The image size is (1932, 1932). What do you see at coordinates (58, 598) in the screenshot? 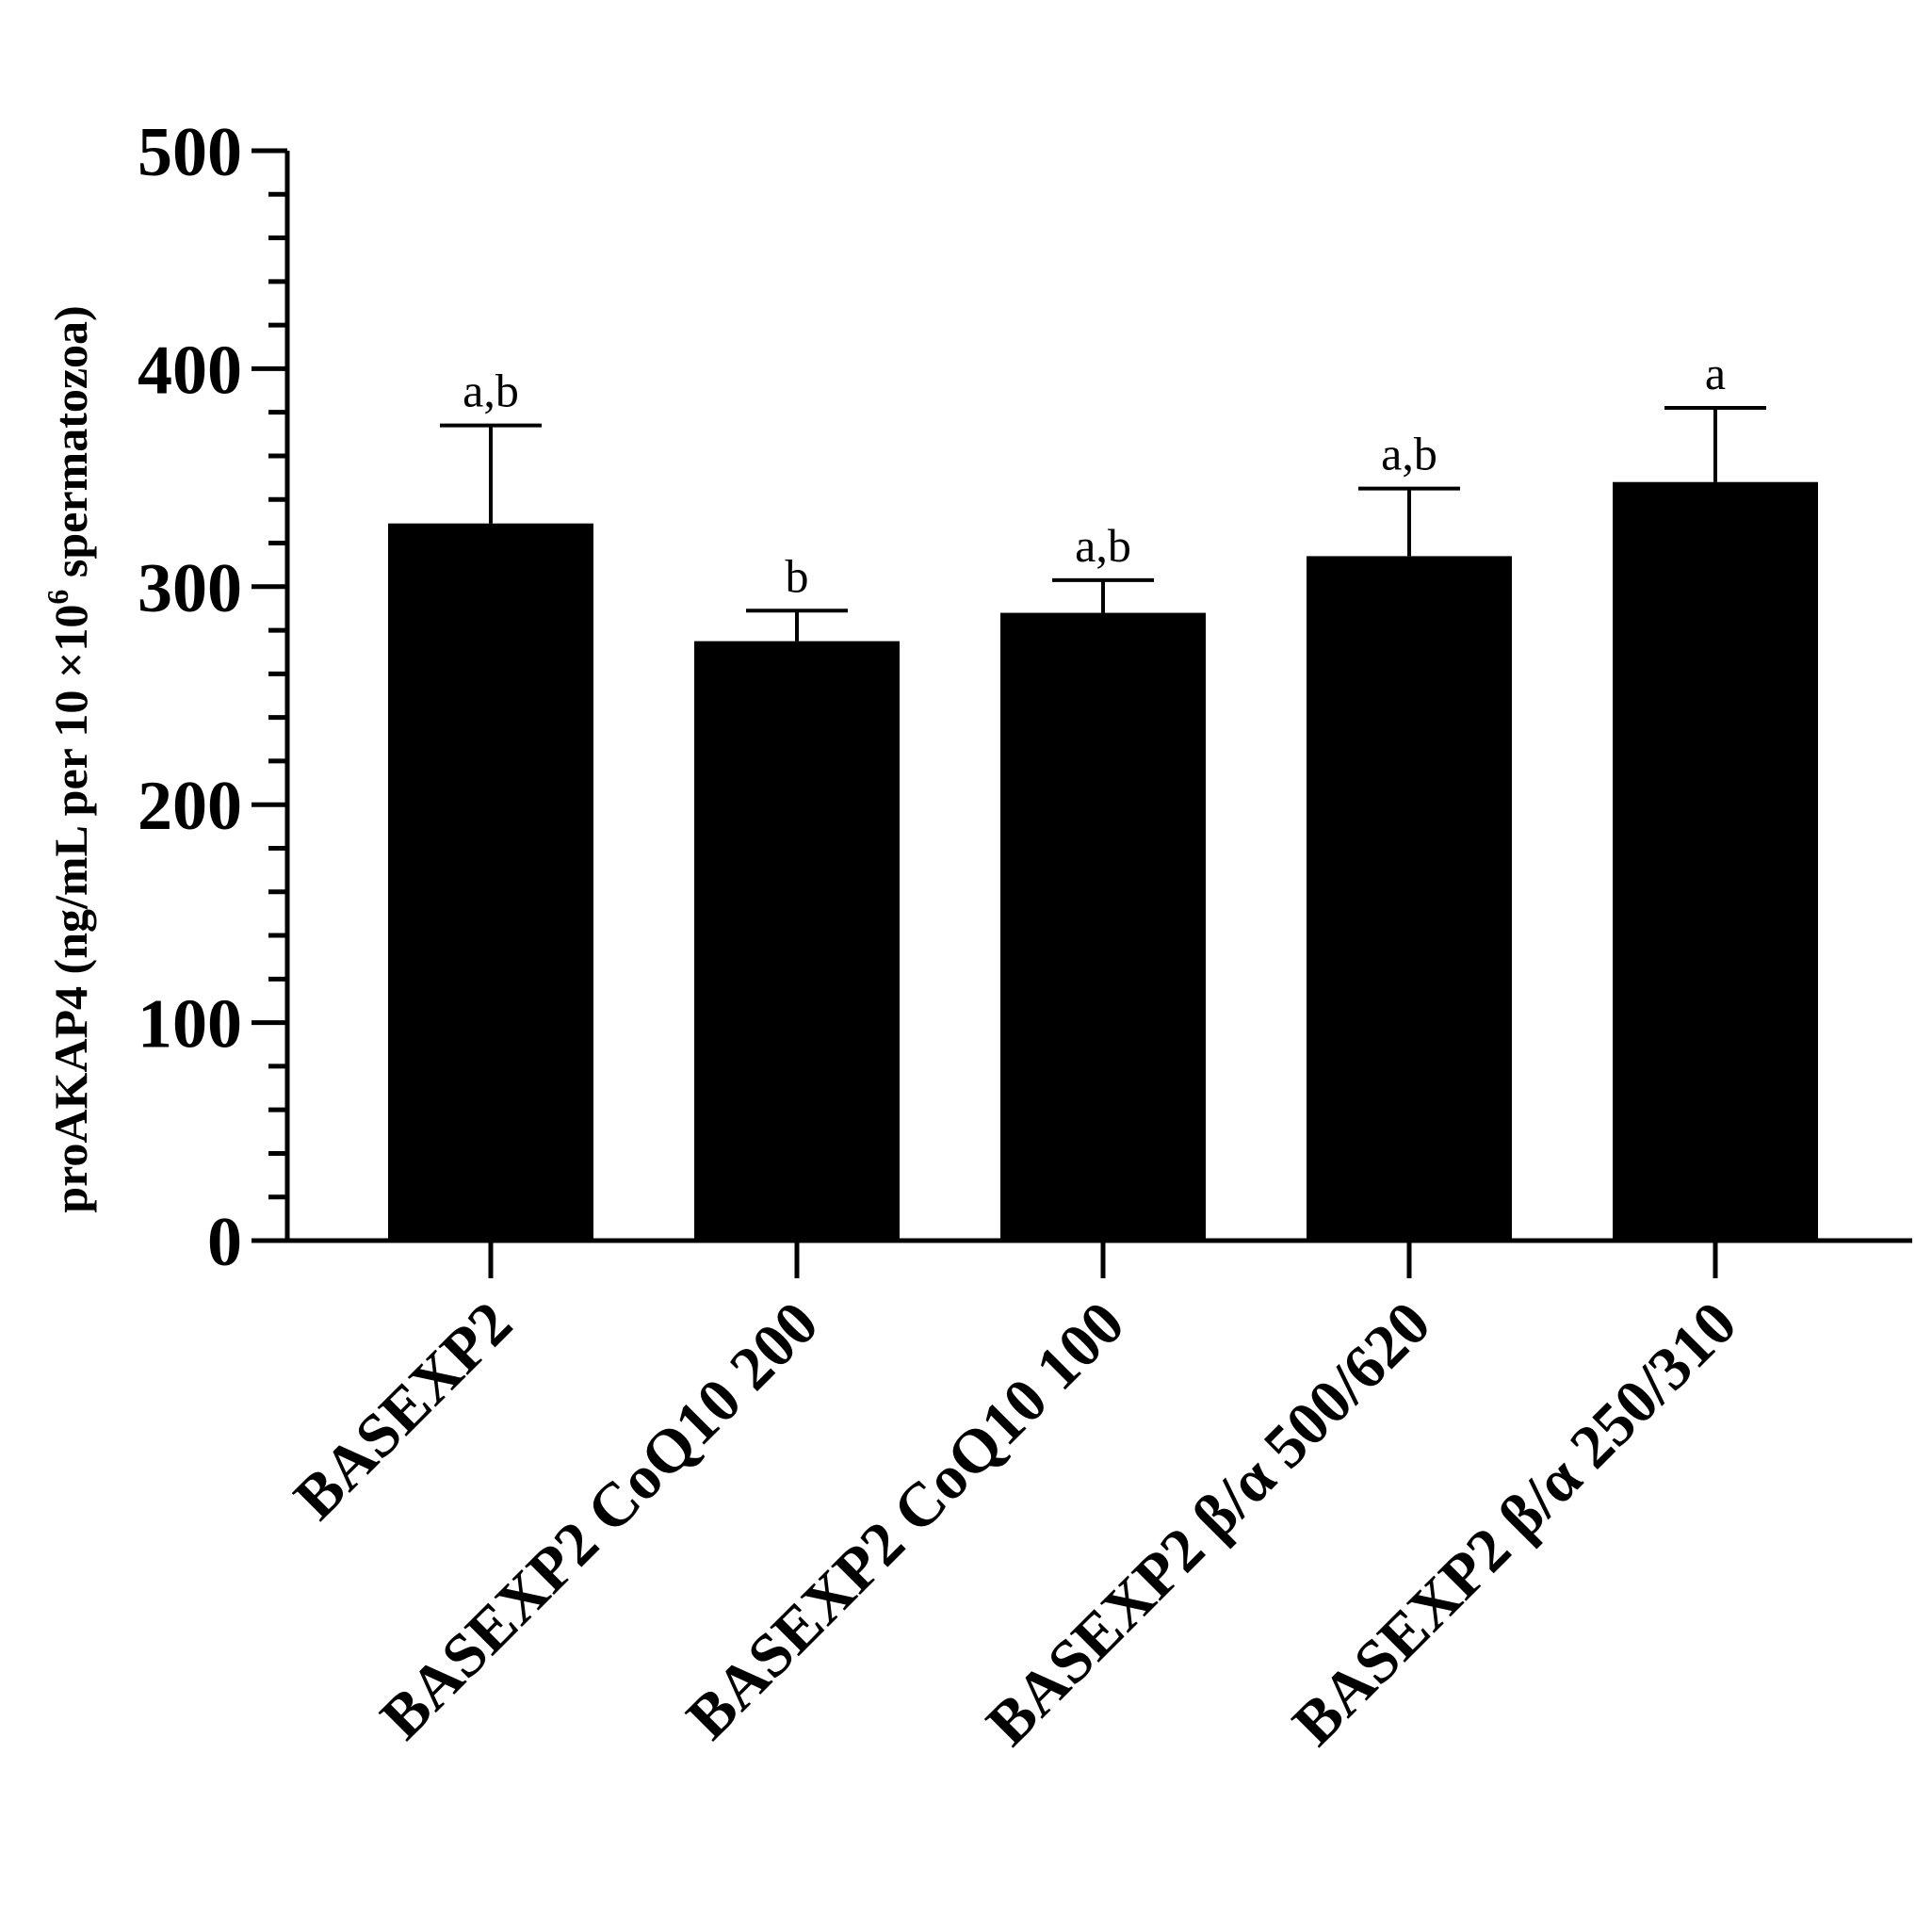
I see `y-axis-label-superscript: 6` at bounding box center [58, 598].